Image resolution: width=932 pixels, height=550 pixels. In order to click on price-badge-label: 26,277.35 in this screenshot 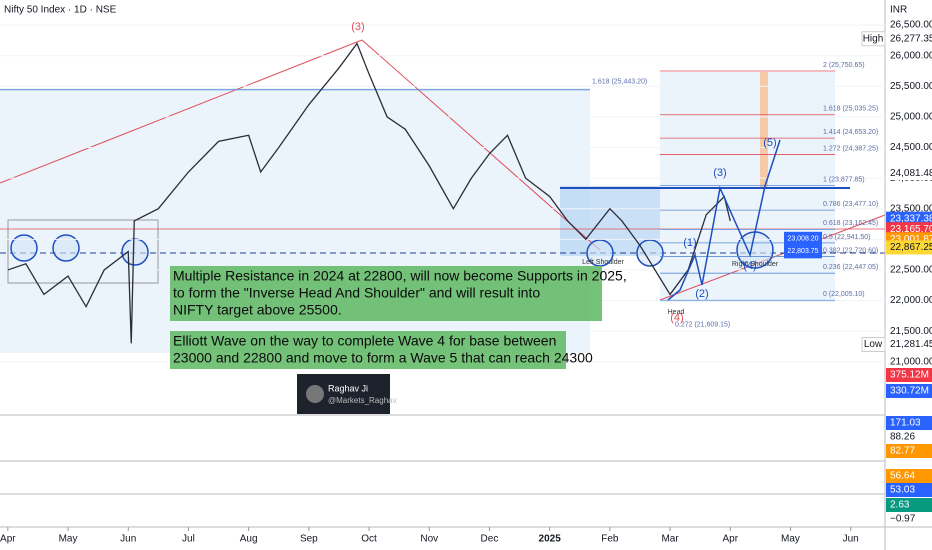, I will do `click(911, 38)`.